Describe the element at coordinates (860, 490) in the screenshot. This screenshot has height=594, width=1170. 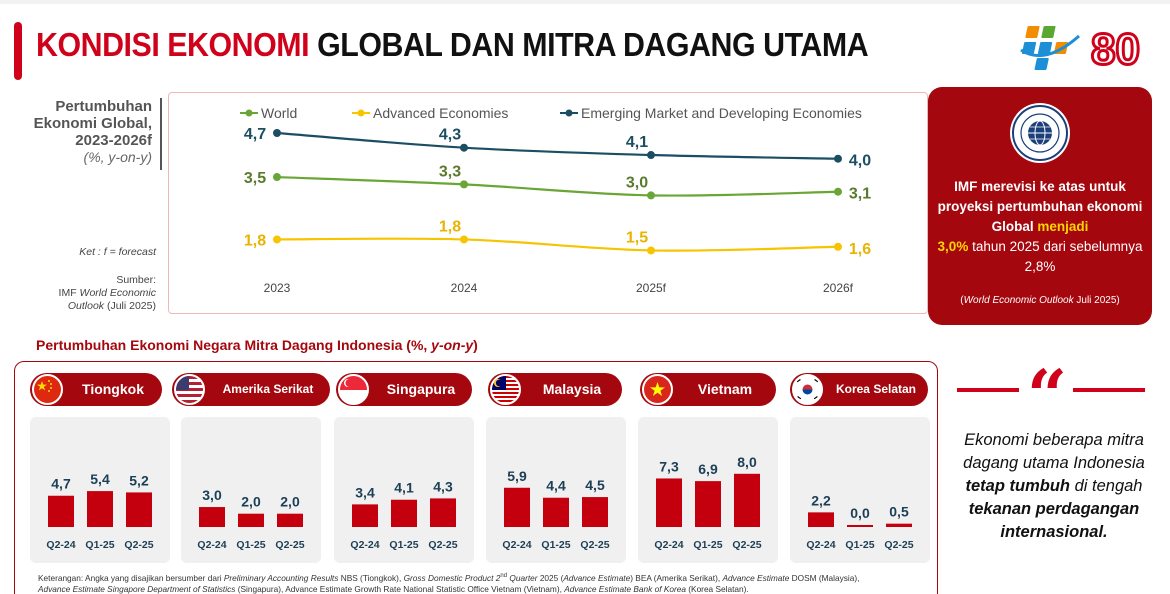
I see `country-card-korea-selatan` at that location.